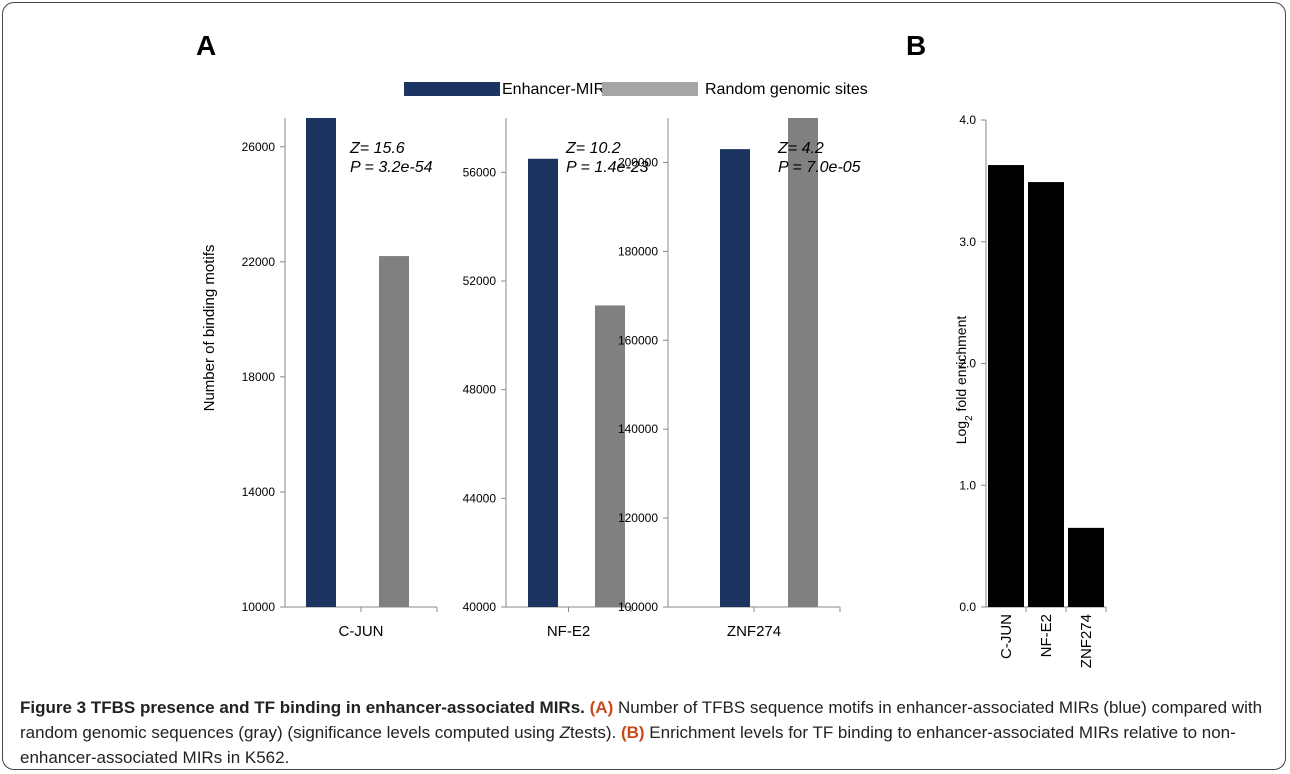 This screenshot has width=1290, height=774. I want to click on y-tick-label: 160000, so click(638, 340).